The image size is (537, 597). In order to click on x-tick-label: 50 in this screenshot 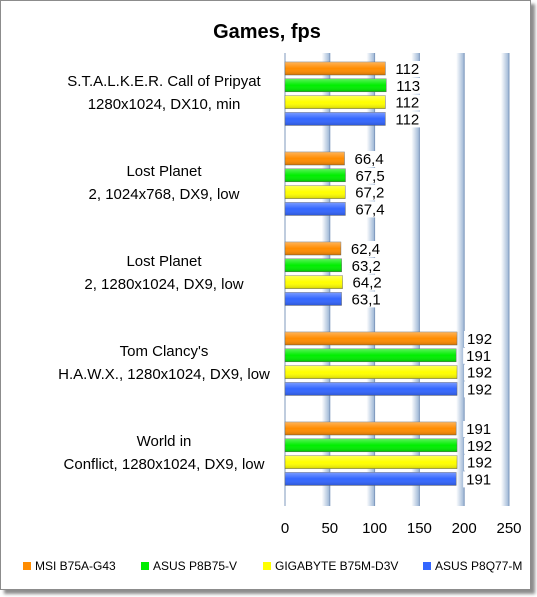, I will do `click(329, 528)`.